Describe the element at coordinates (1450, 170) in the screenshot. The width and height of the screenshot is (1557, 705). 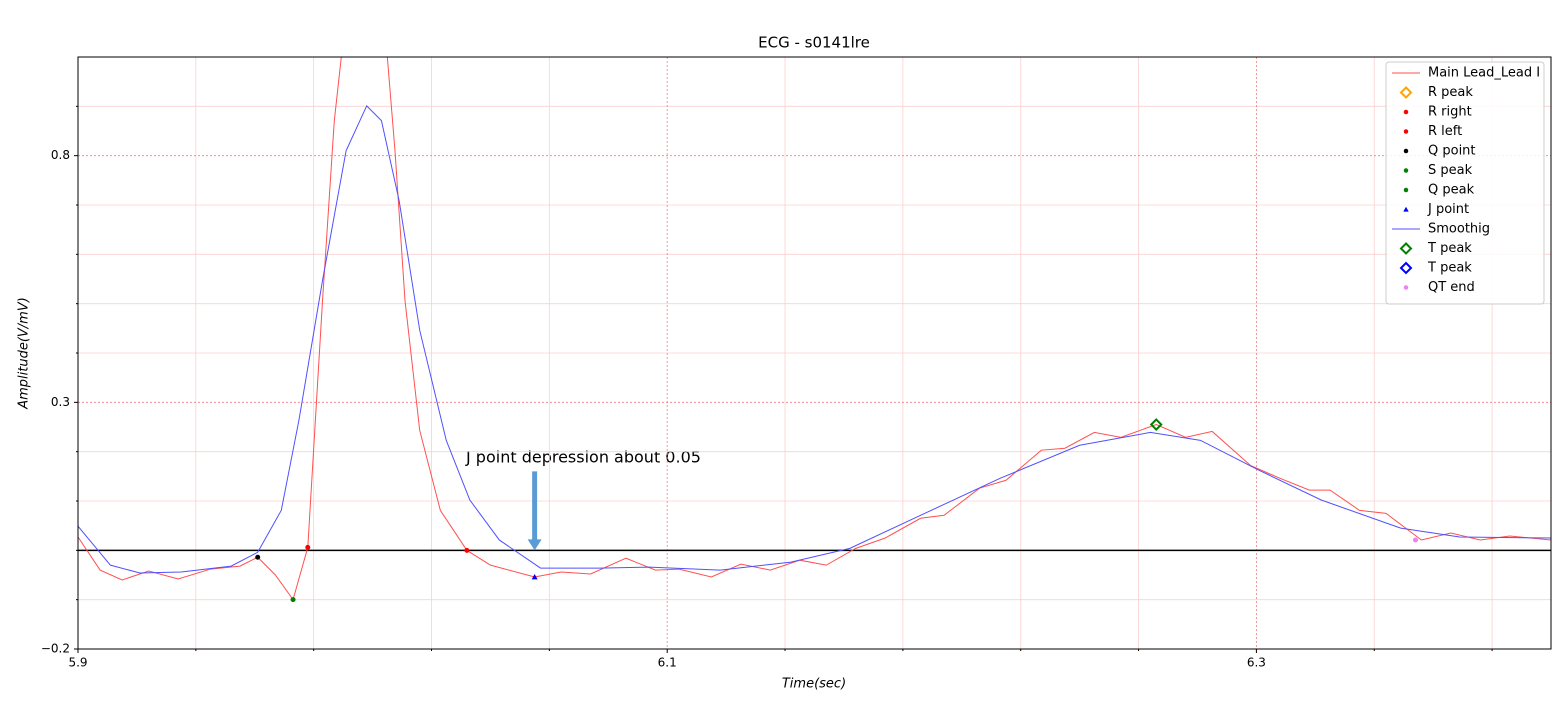
I see `legend-label: S peak` at that location.